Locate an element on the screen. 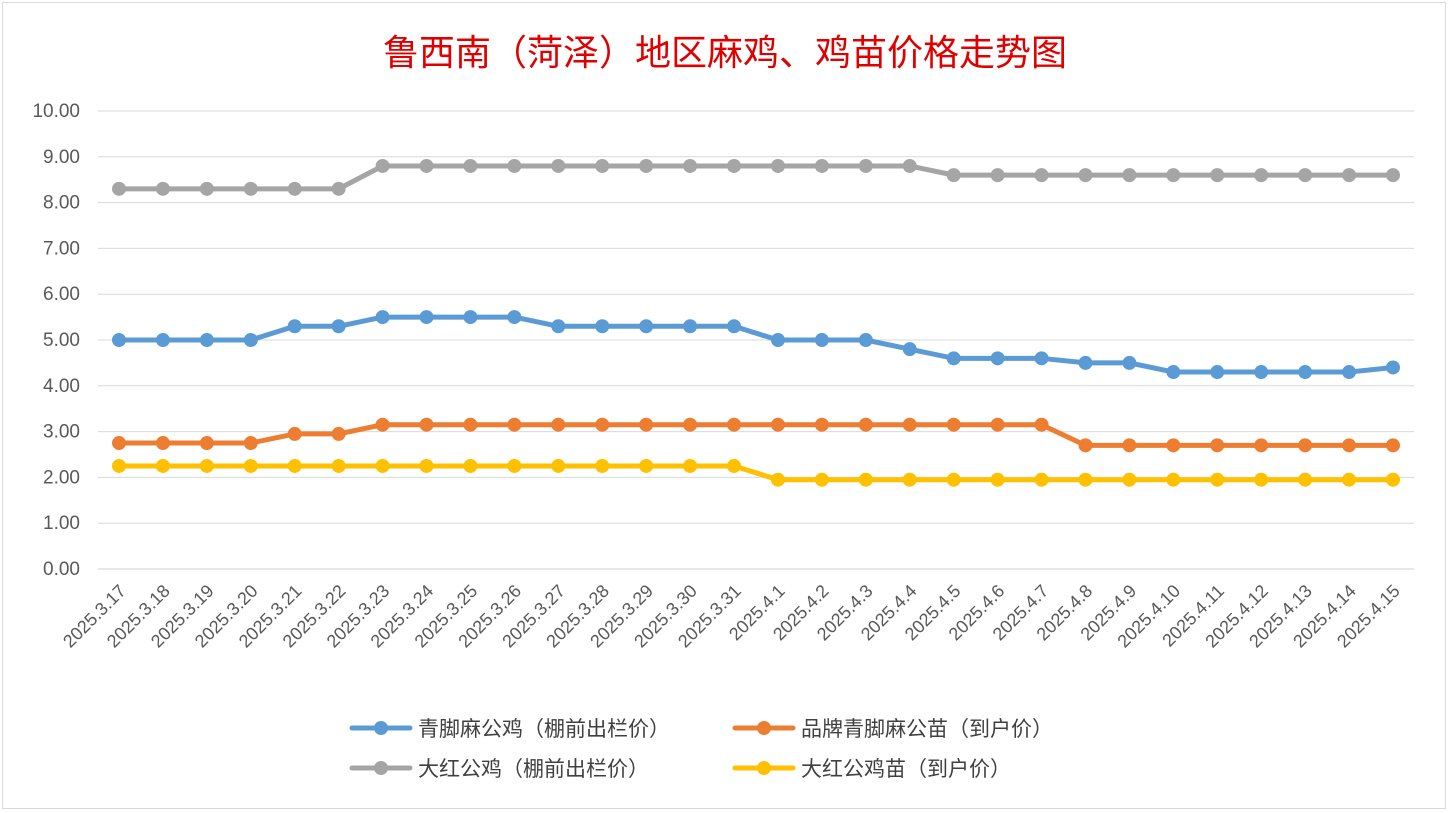  y-tick-label: 10.00 is located at coordinates (56, 111).